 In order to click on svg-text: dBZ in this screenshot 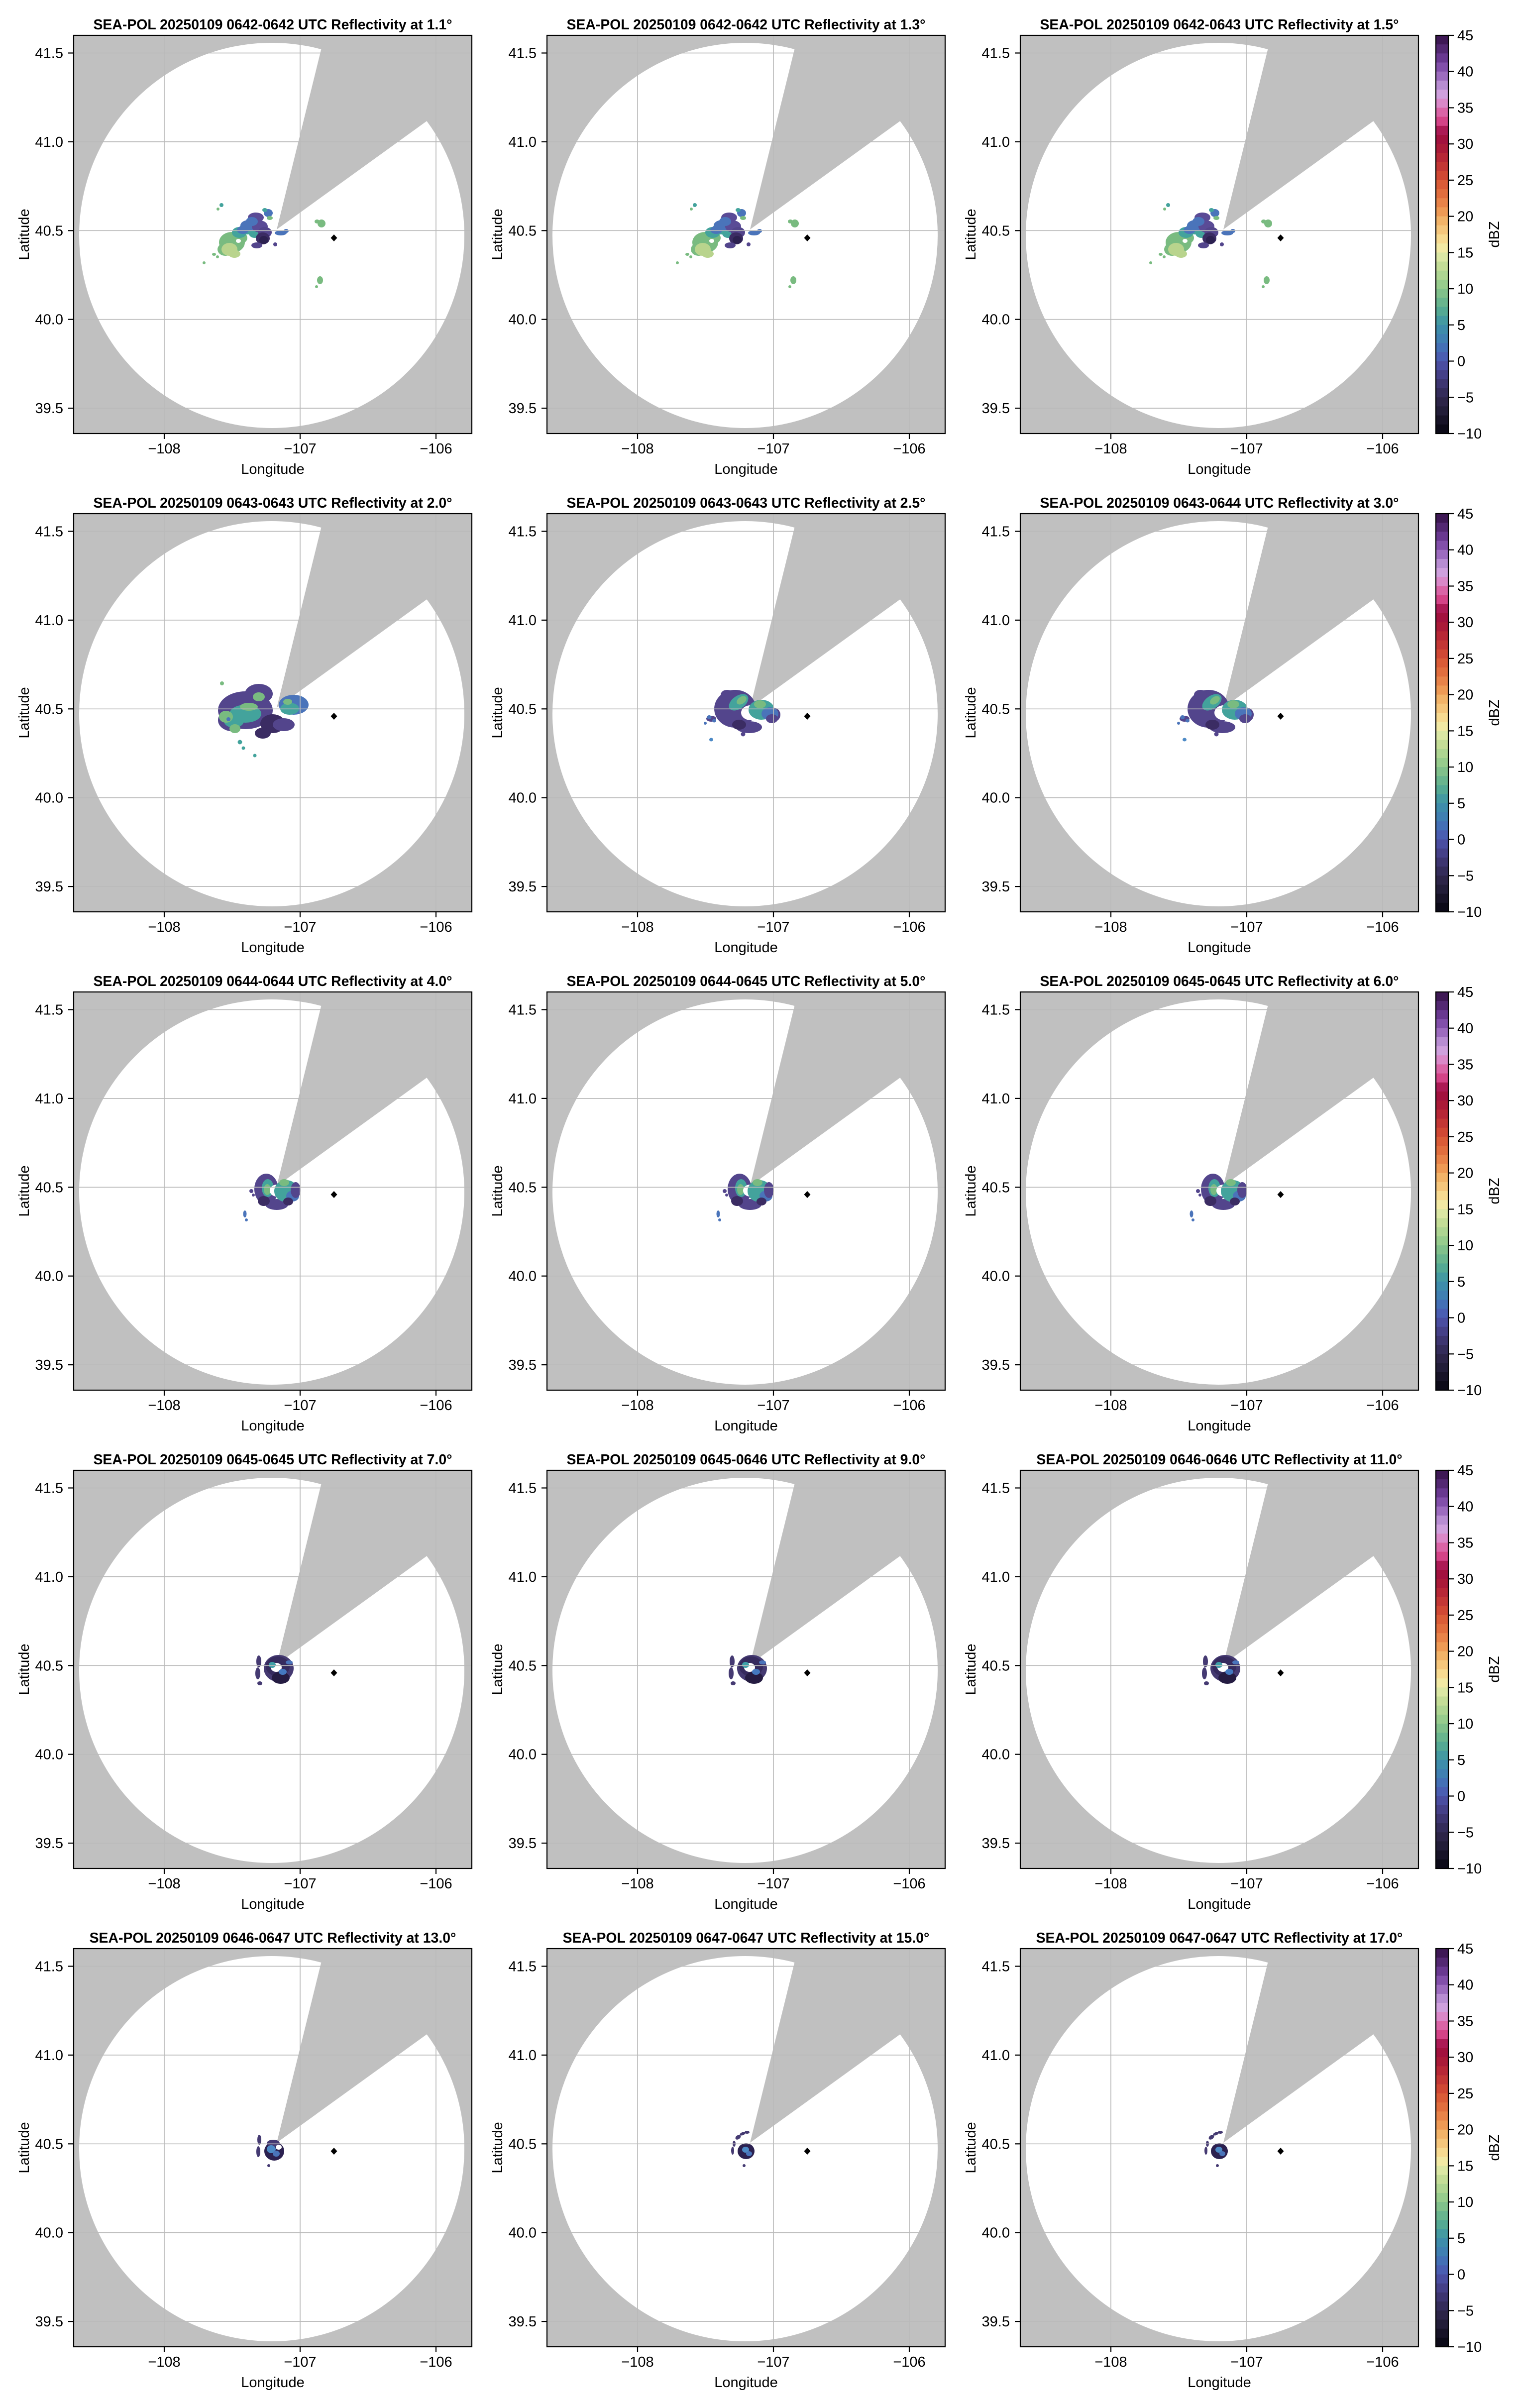, I will do `click(1495, 712)`.